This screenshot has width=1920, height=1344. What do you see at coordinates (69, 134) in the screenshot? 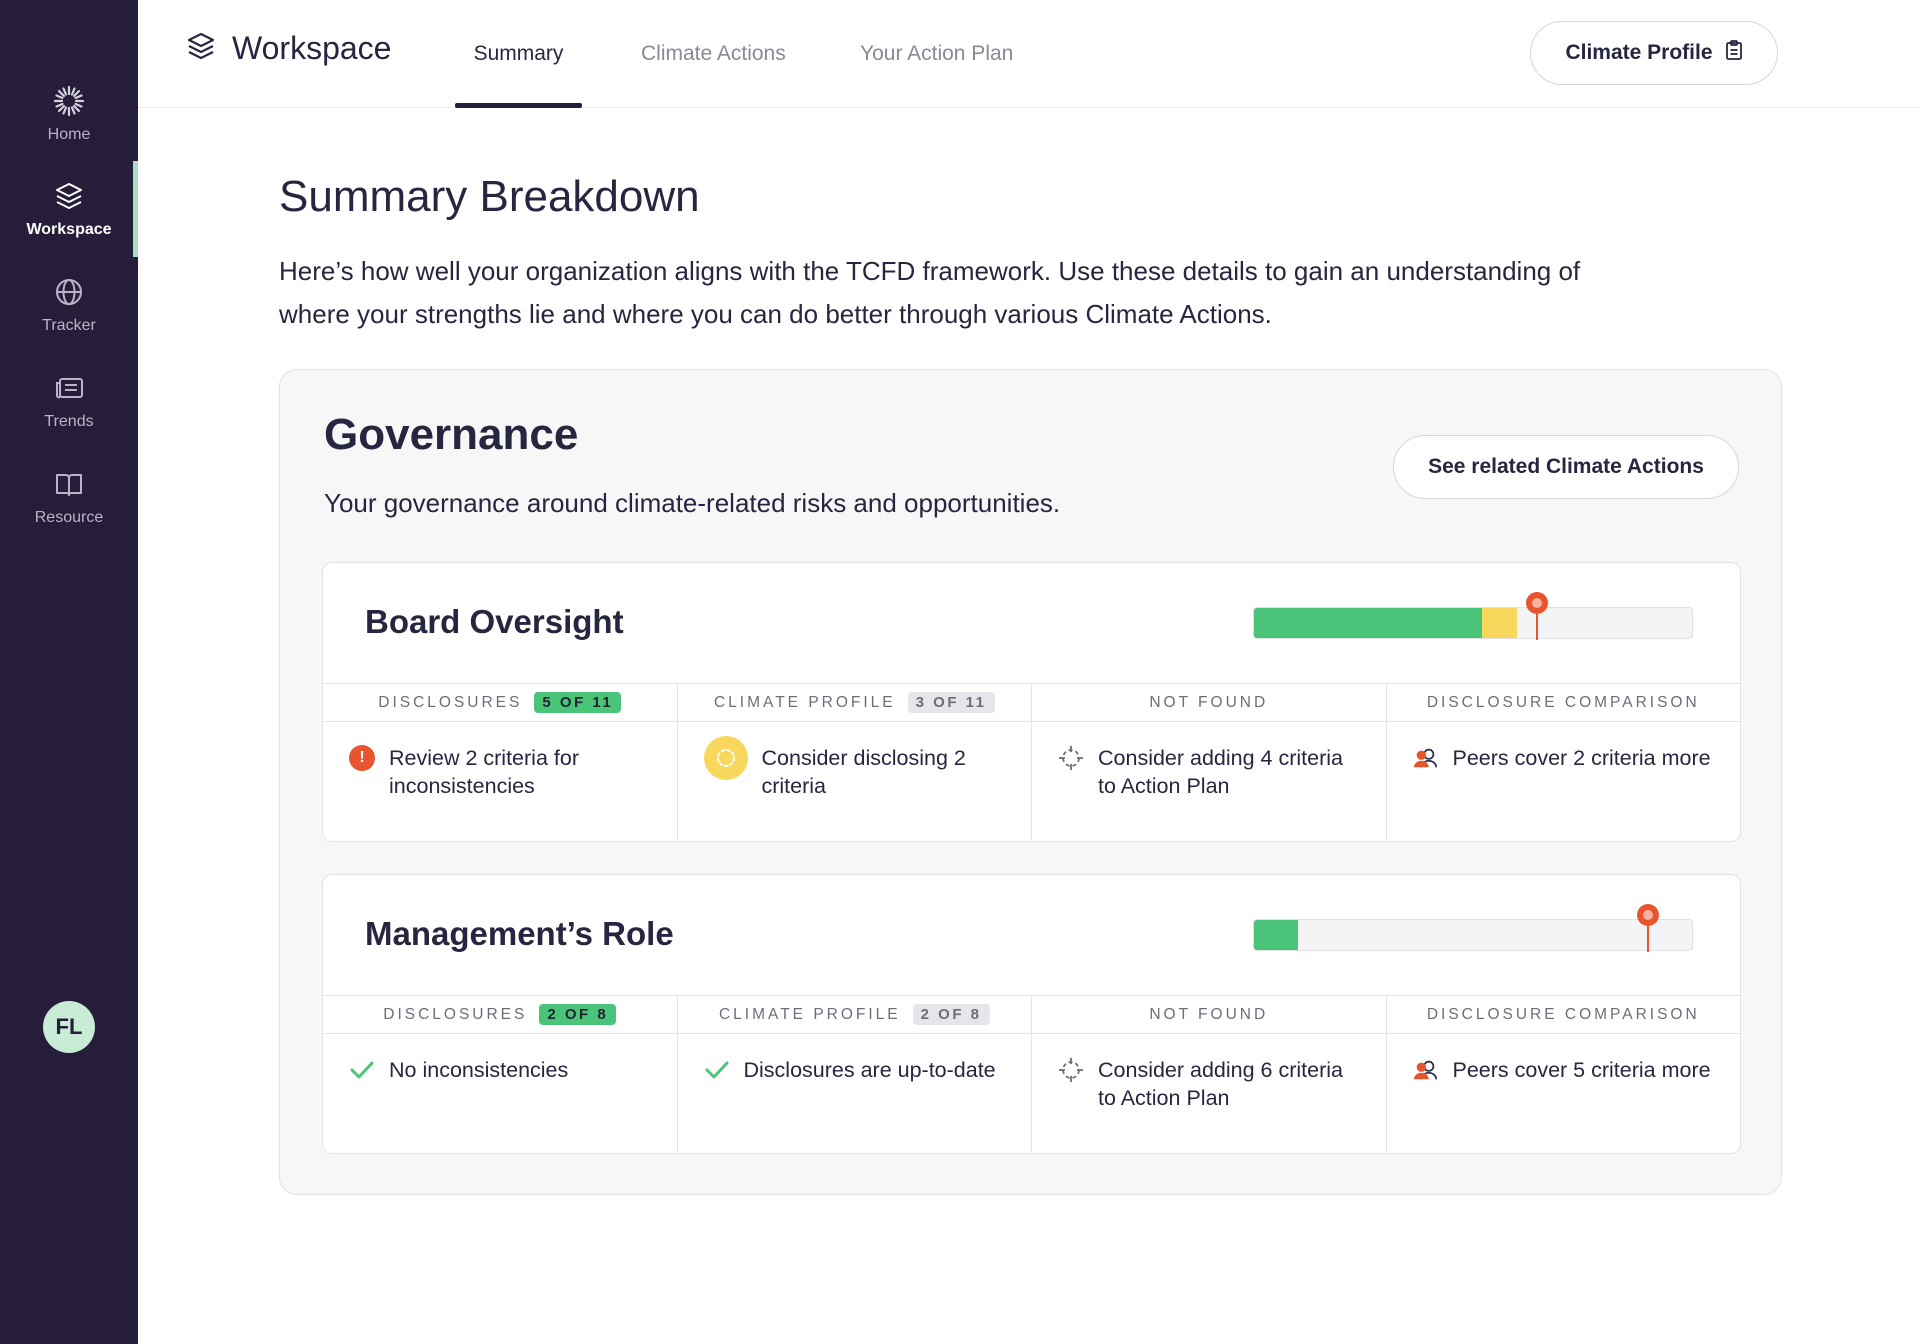
I see `sidebar-item-label: Home` at bounding box center [69, 134].